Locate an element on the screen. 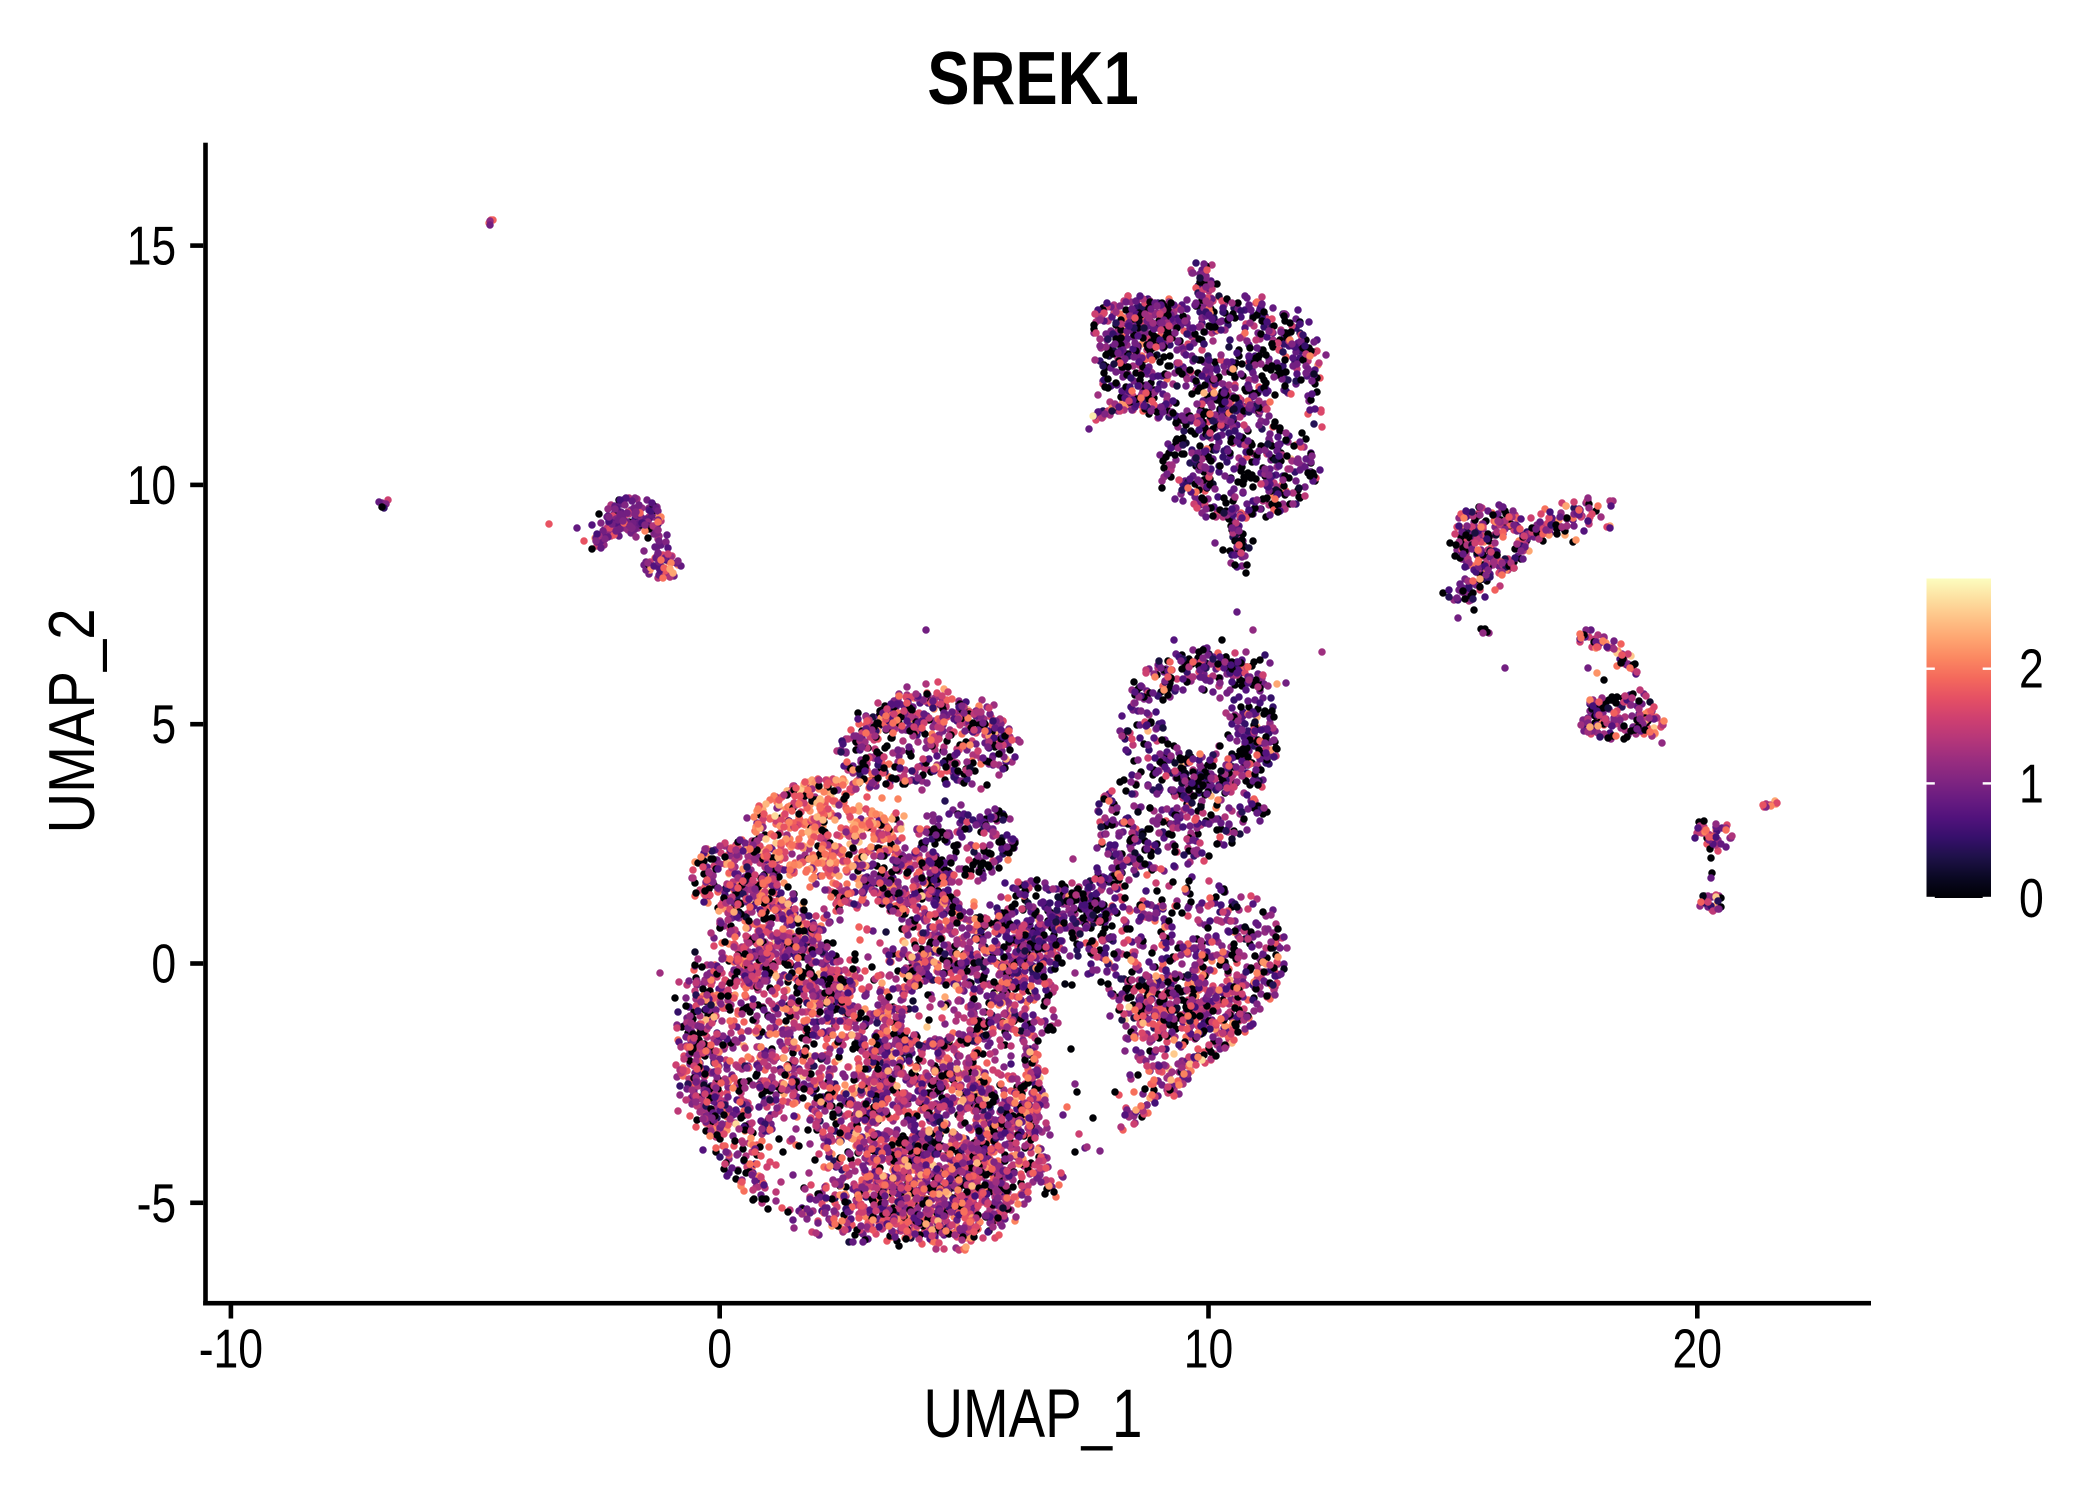 Image resolution: width=2100 pixels, height=1500 pixels. svg-text: -5 is located at coordinates (157, 1203).